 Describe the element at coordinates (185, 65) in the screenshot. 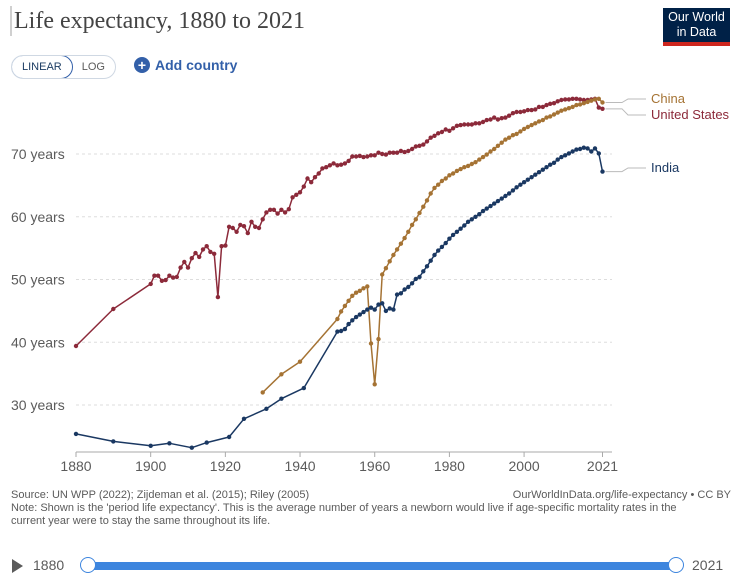

I see `add-country-button: + Add country` at that location.